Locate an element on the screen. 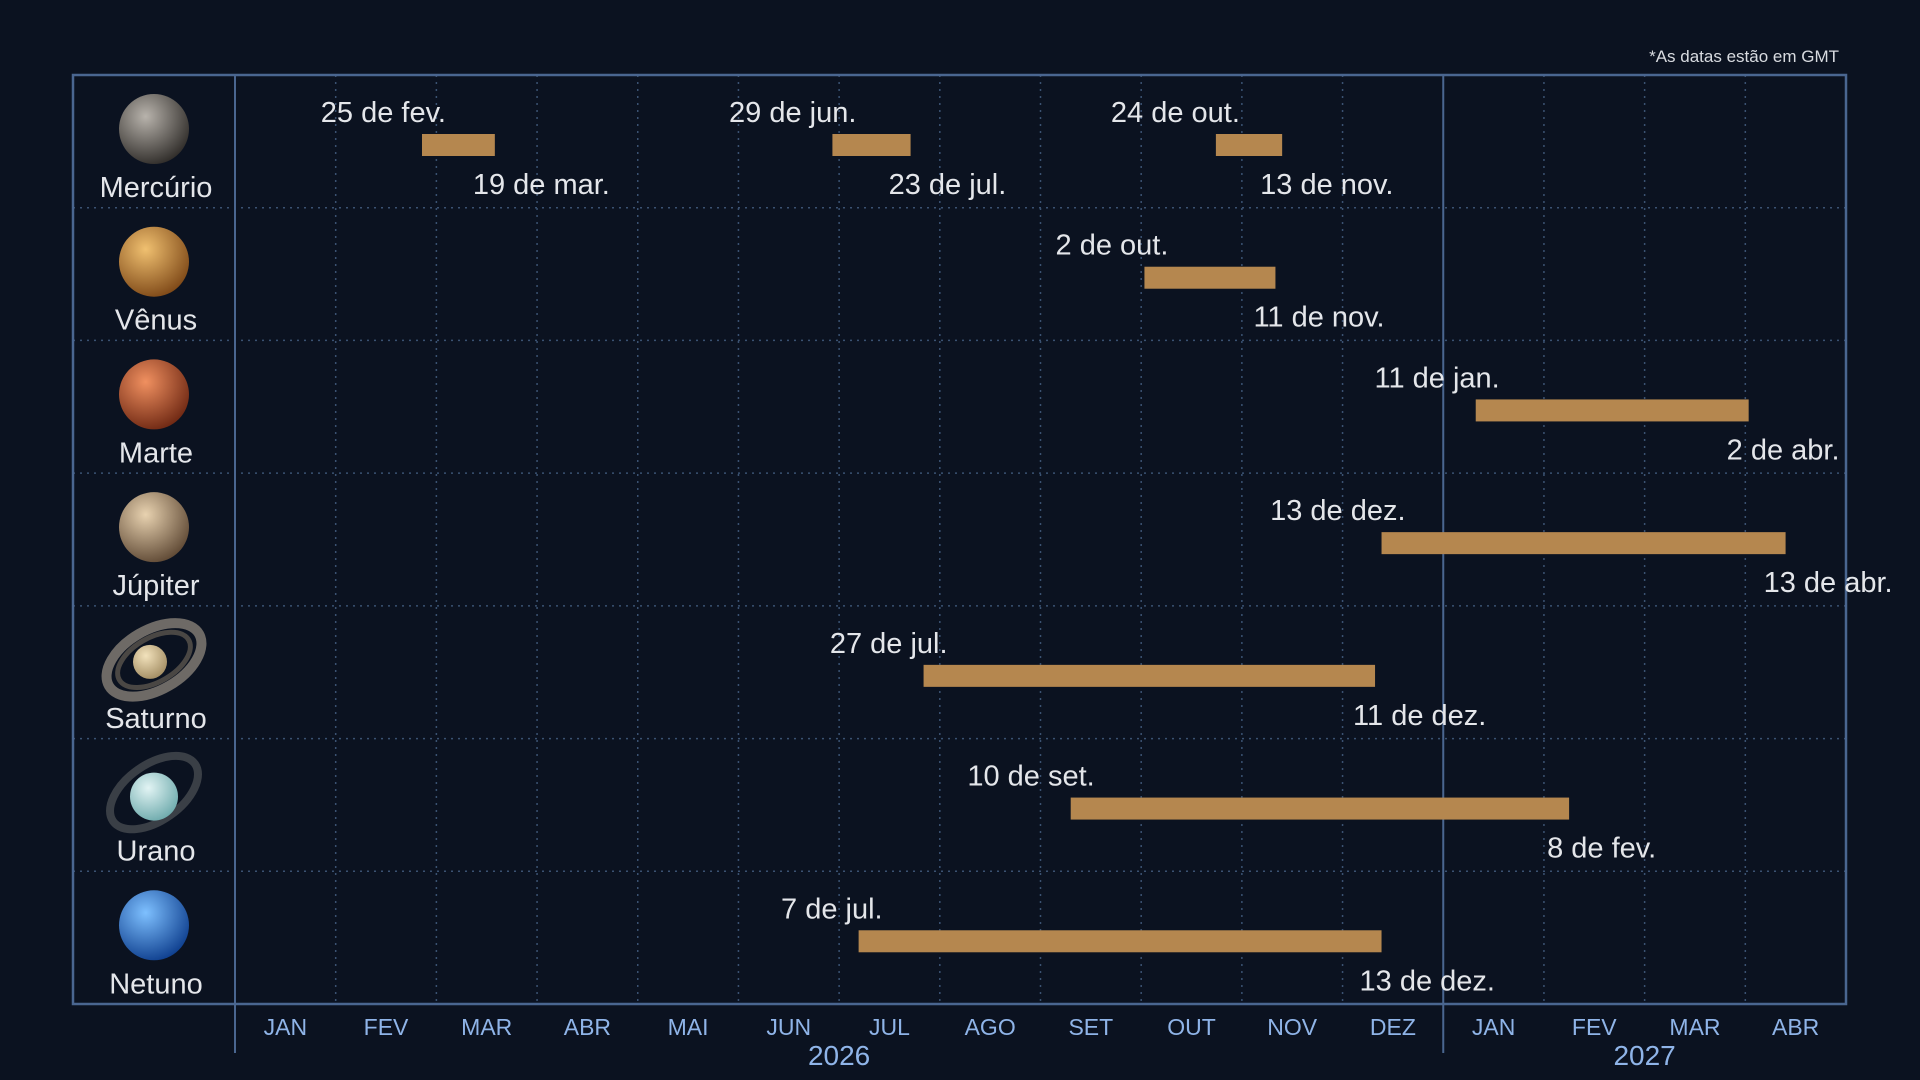 This screenshot has width=1920, height=1080. month-tick-label: AGO is located at coordinates (990, 1027).